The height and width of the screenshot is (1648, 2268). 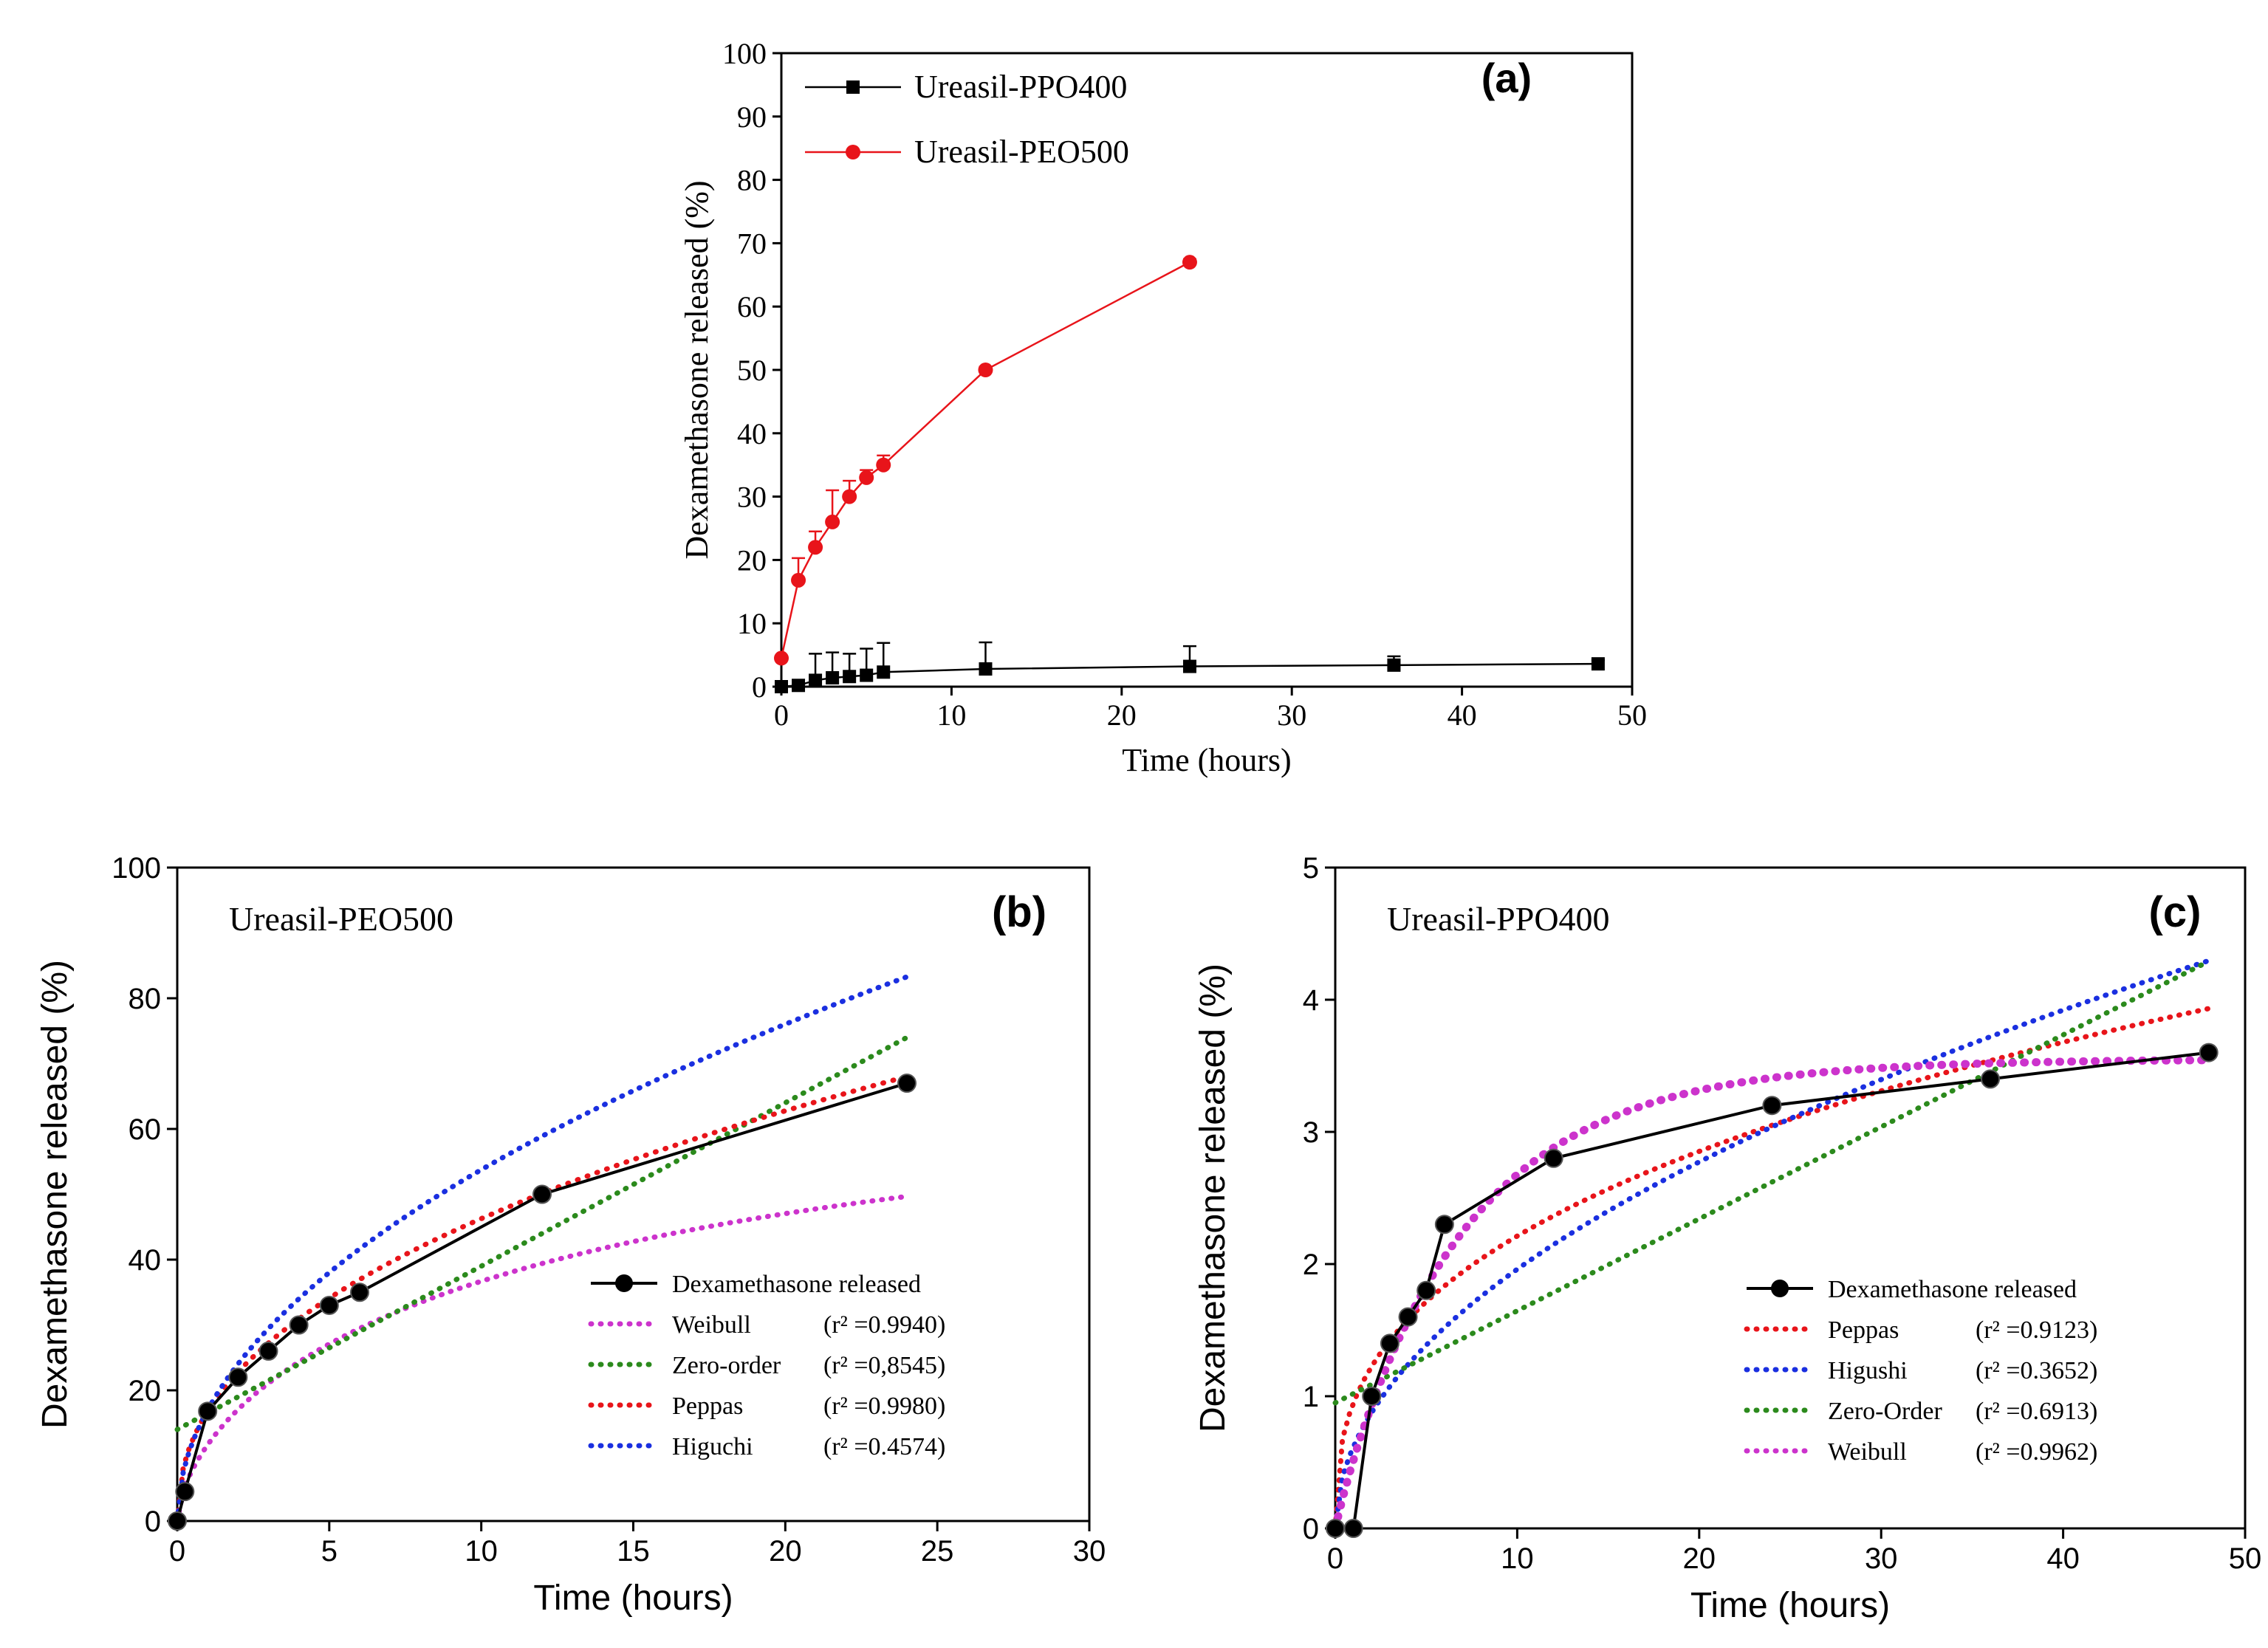 I want to click on legend-entry-ureasil-peo500: Ureasil-PEO500, so click(x=967, y=152).